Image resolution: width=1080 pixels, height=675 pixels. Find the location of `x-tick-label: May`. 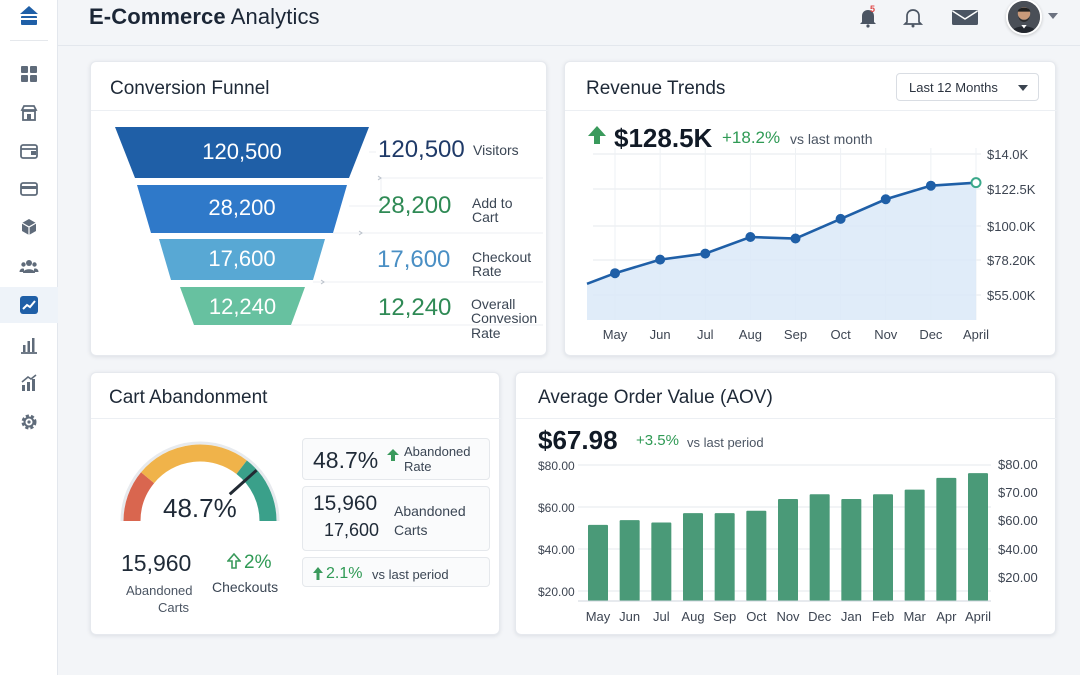

x-tick-label: May is located at coordinates (598, 616).